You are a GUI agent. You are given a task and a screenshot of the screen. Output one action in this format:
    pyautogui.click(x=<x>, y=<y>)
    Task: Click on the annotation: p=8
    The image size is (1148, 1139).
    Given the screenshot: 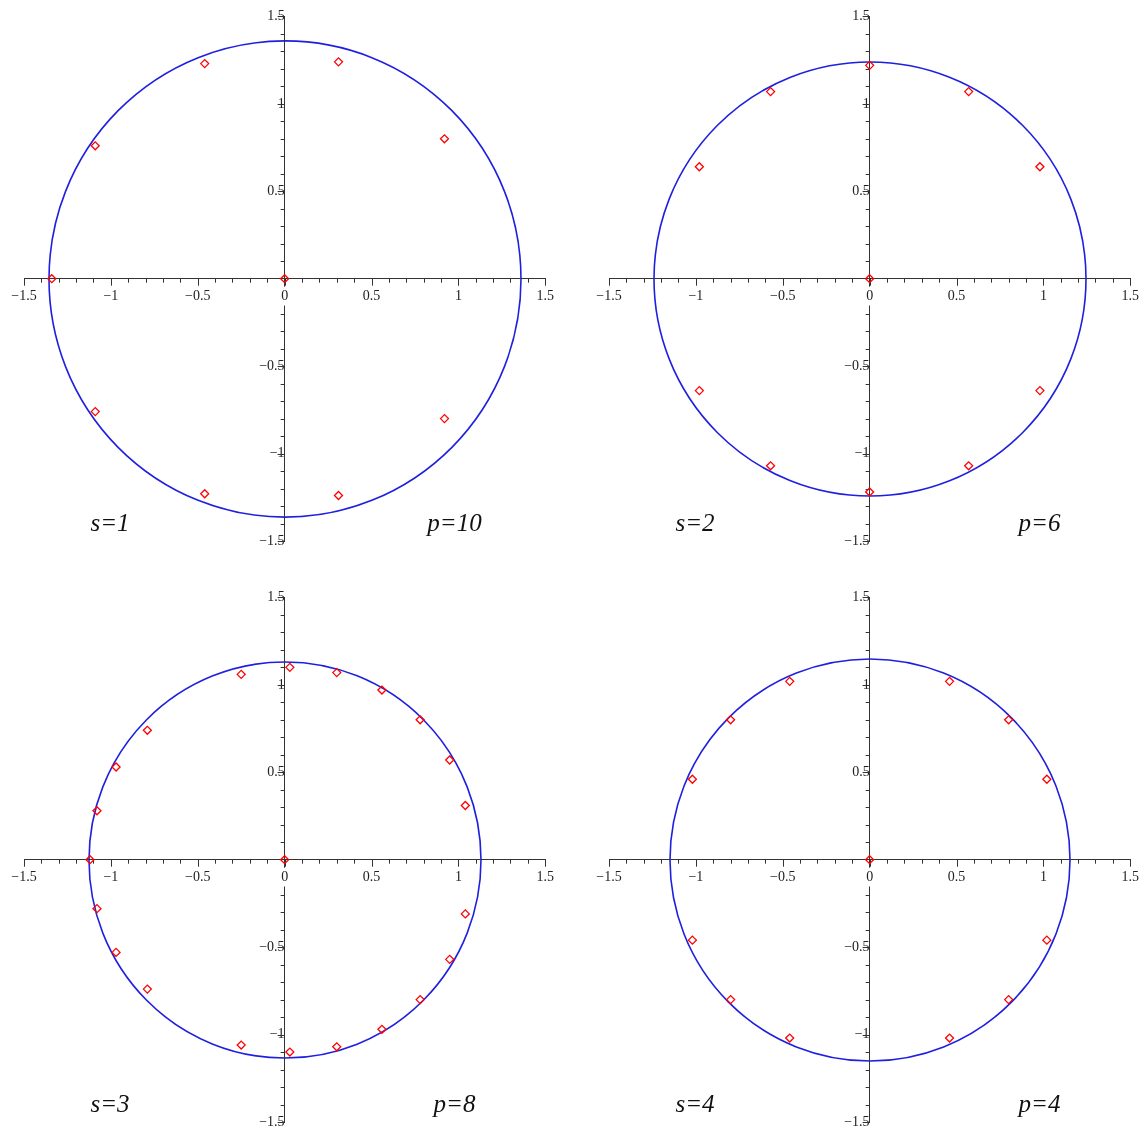 What is the action you would take?
    pyautogui.click(x=453, y=1103)
    